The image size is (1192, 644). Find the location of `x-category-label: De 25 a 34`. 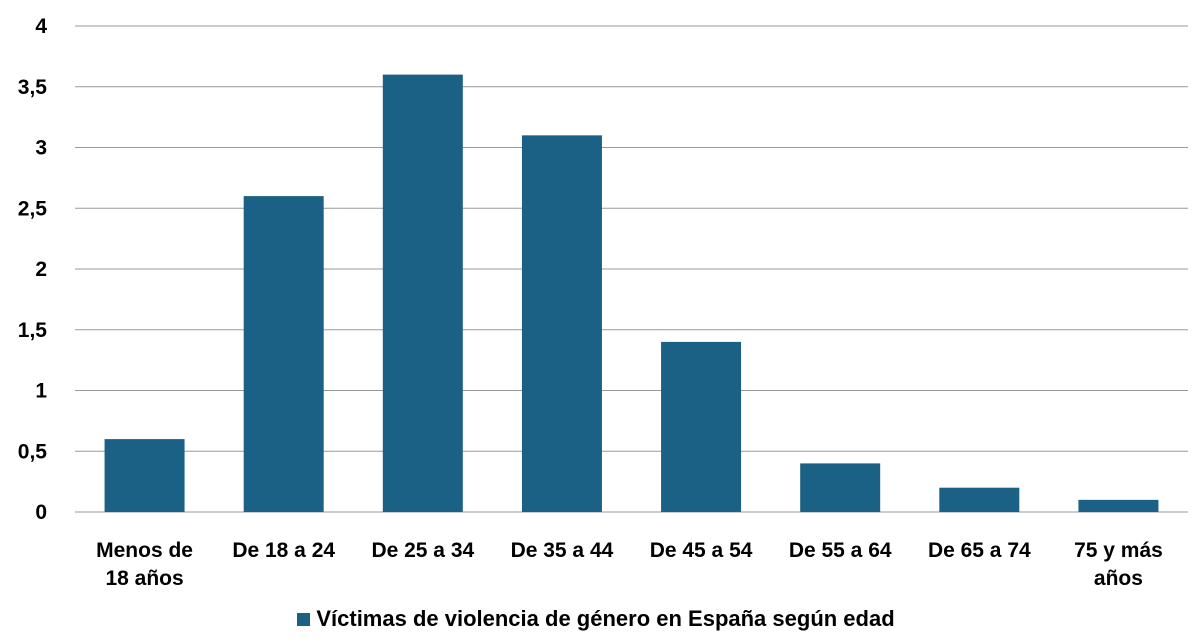

x-category-label: De 25 a 34 is located at coordinates (422, 550).